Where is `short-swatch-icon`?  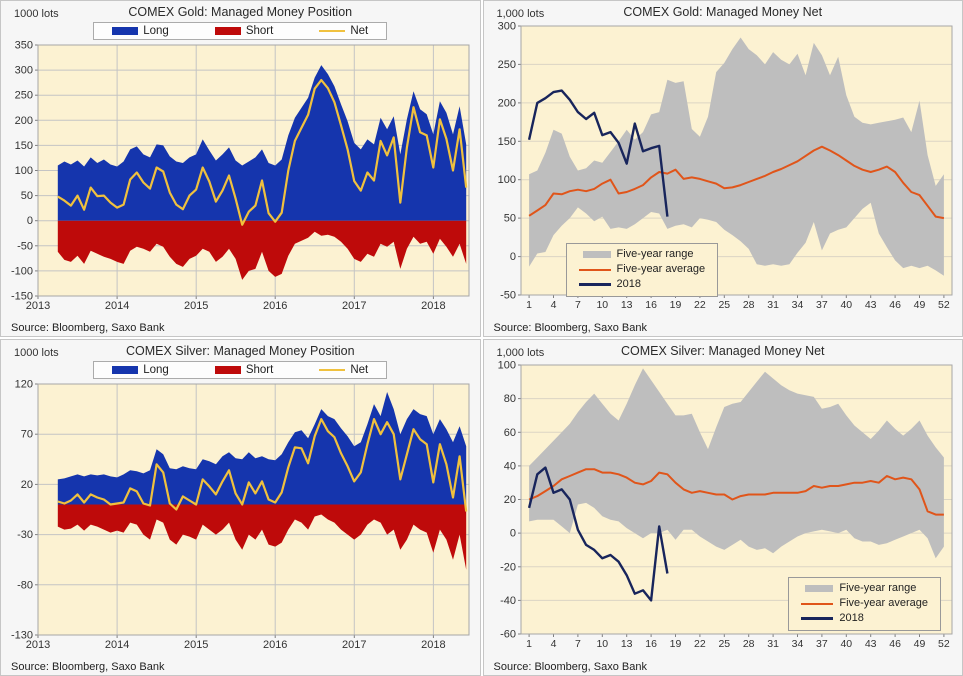
short-swatch-icon is located at coordinates (227, 31).